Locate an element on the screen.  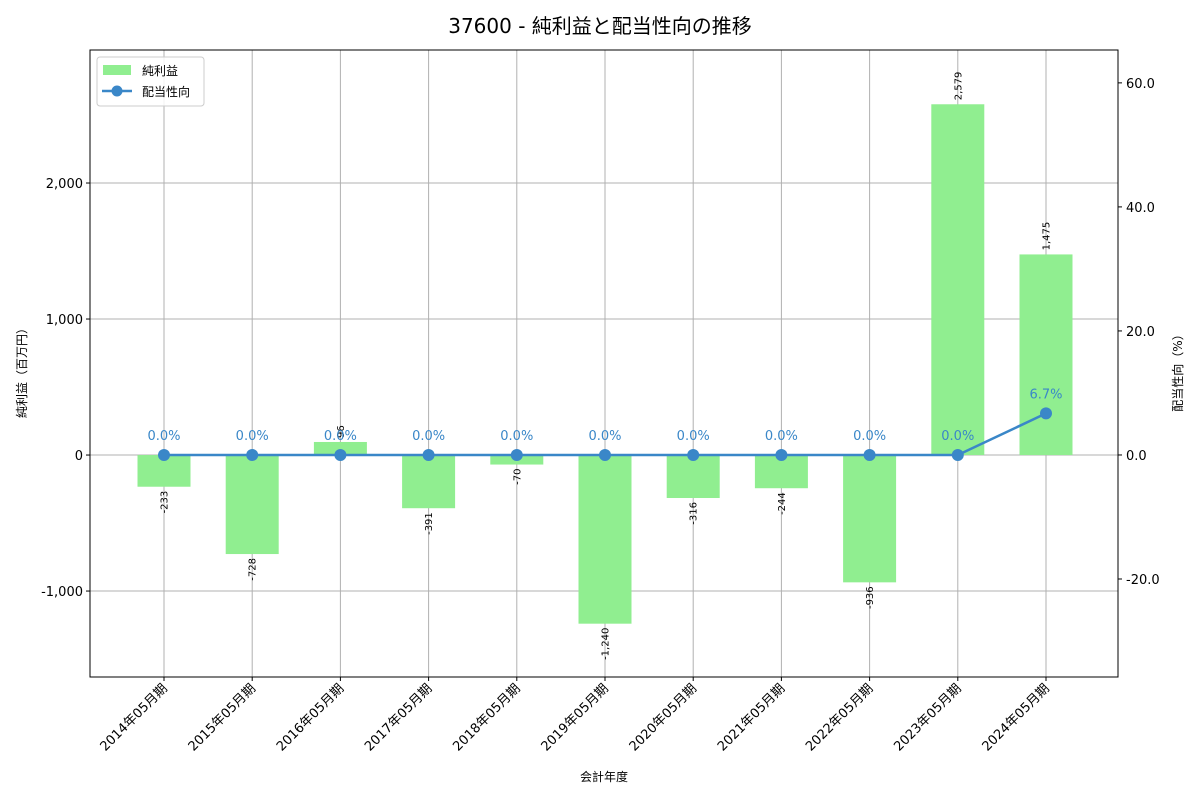
y-axis-left: -1,000 0 1,000 2,000 is located at coordinates (66, 363).